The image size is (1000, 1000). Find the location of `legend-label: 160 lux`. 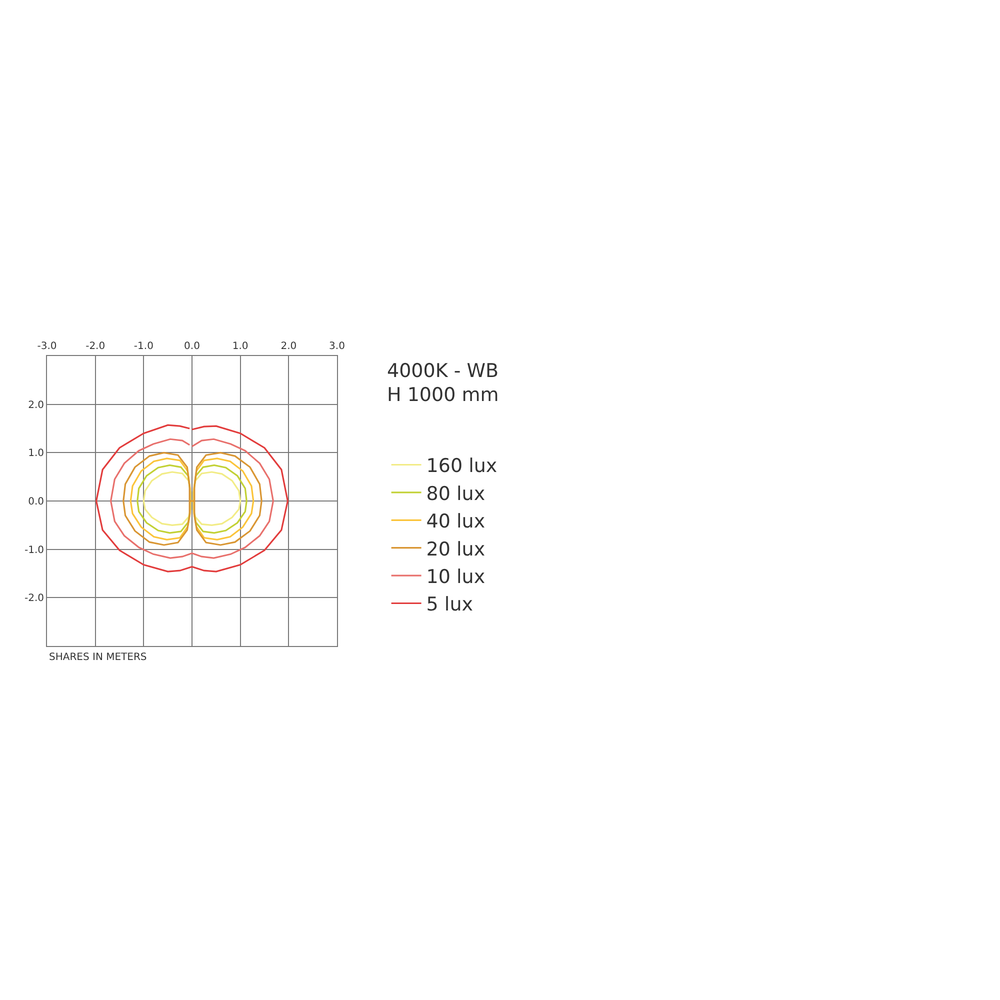

legend-label: 160 lux is located at coordinates (462, 466).